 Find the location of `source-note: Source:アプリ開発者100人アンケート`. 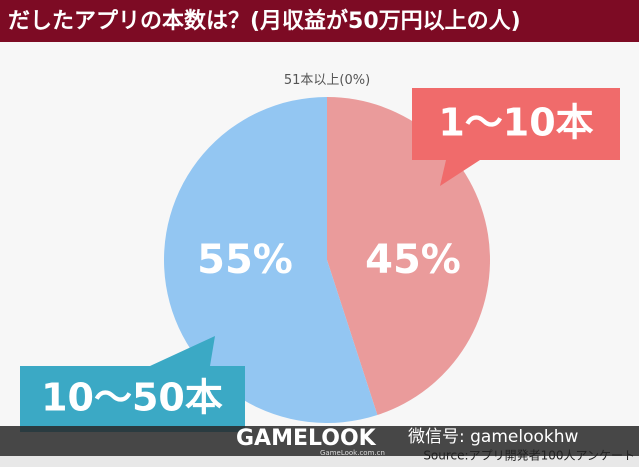

source-note: Source:アプリ開発者100人アンケート is located at coordinates (529, 456).